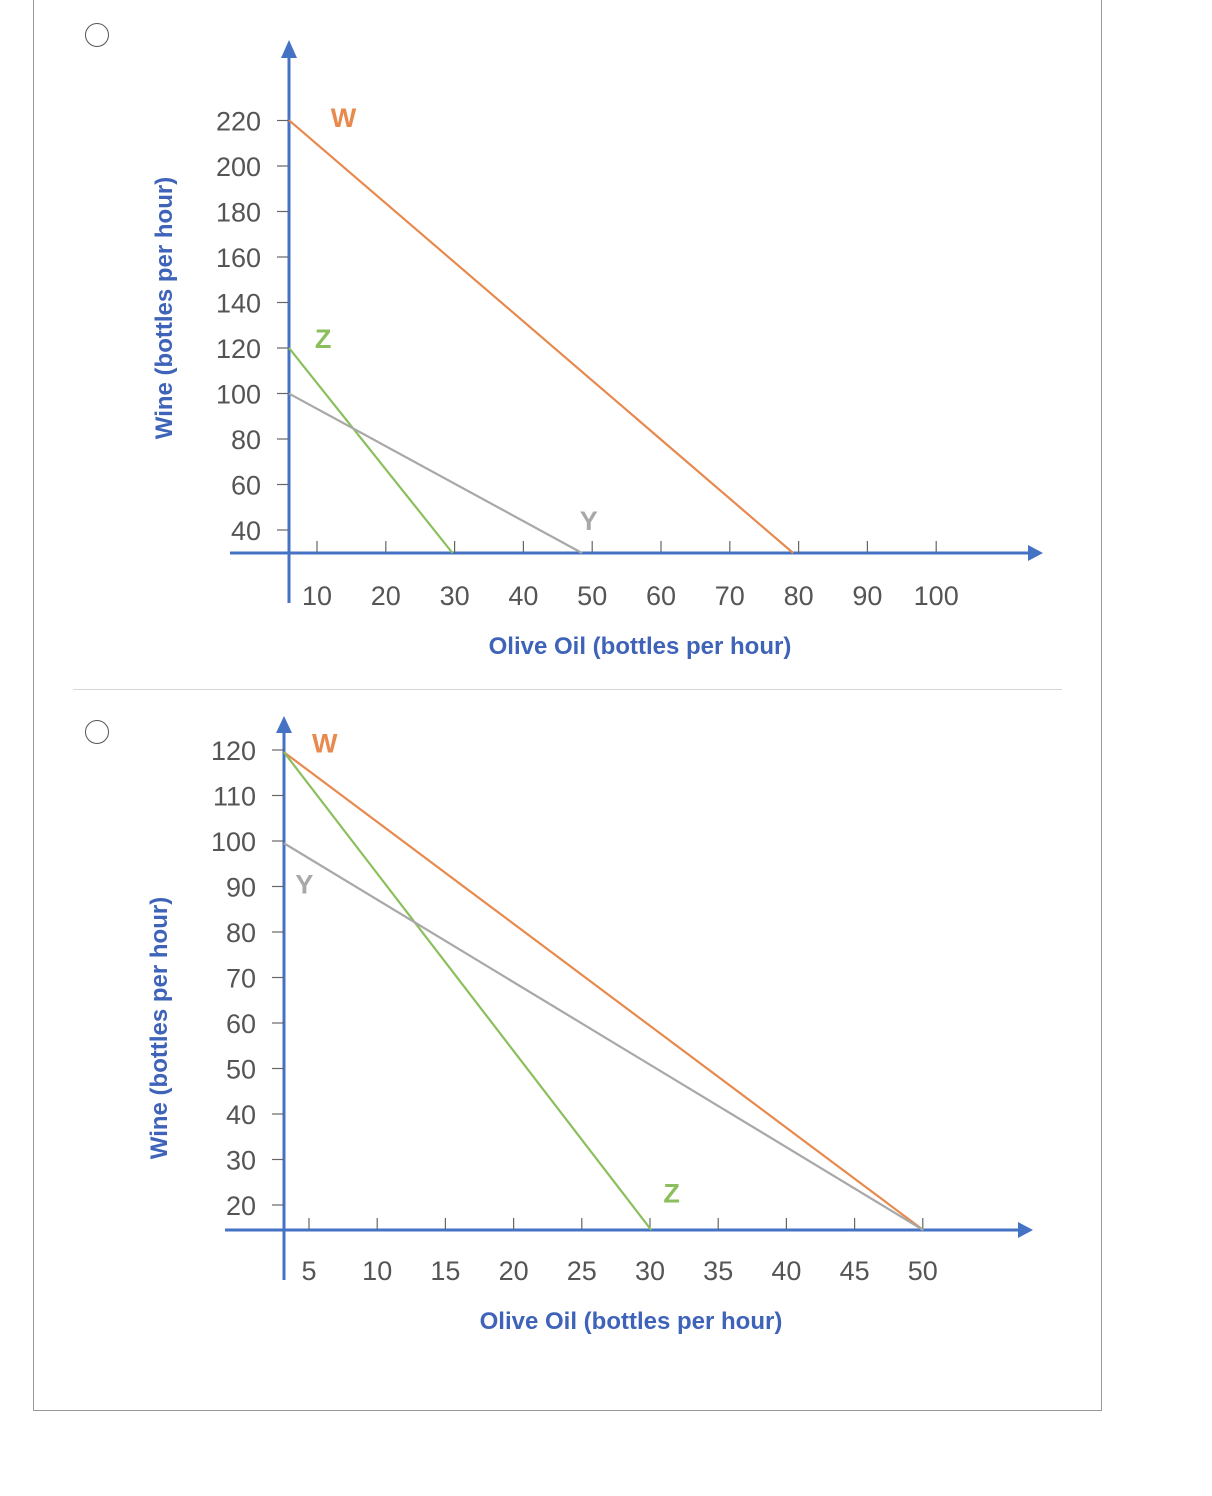 Image resolution: width=1212 pixels, height=1496 pixels. Describe the element at coordinates (589, 521) in the screenshot. I see `option-1-series-label-y: Y` at that location.